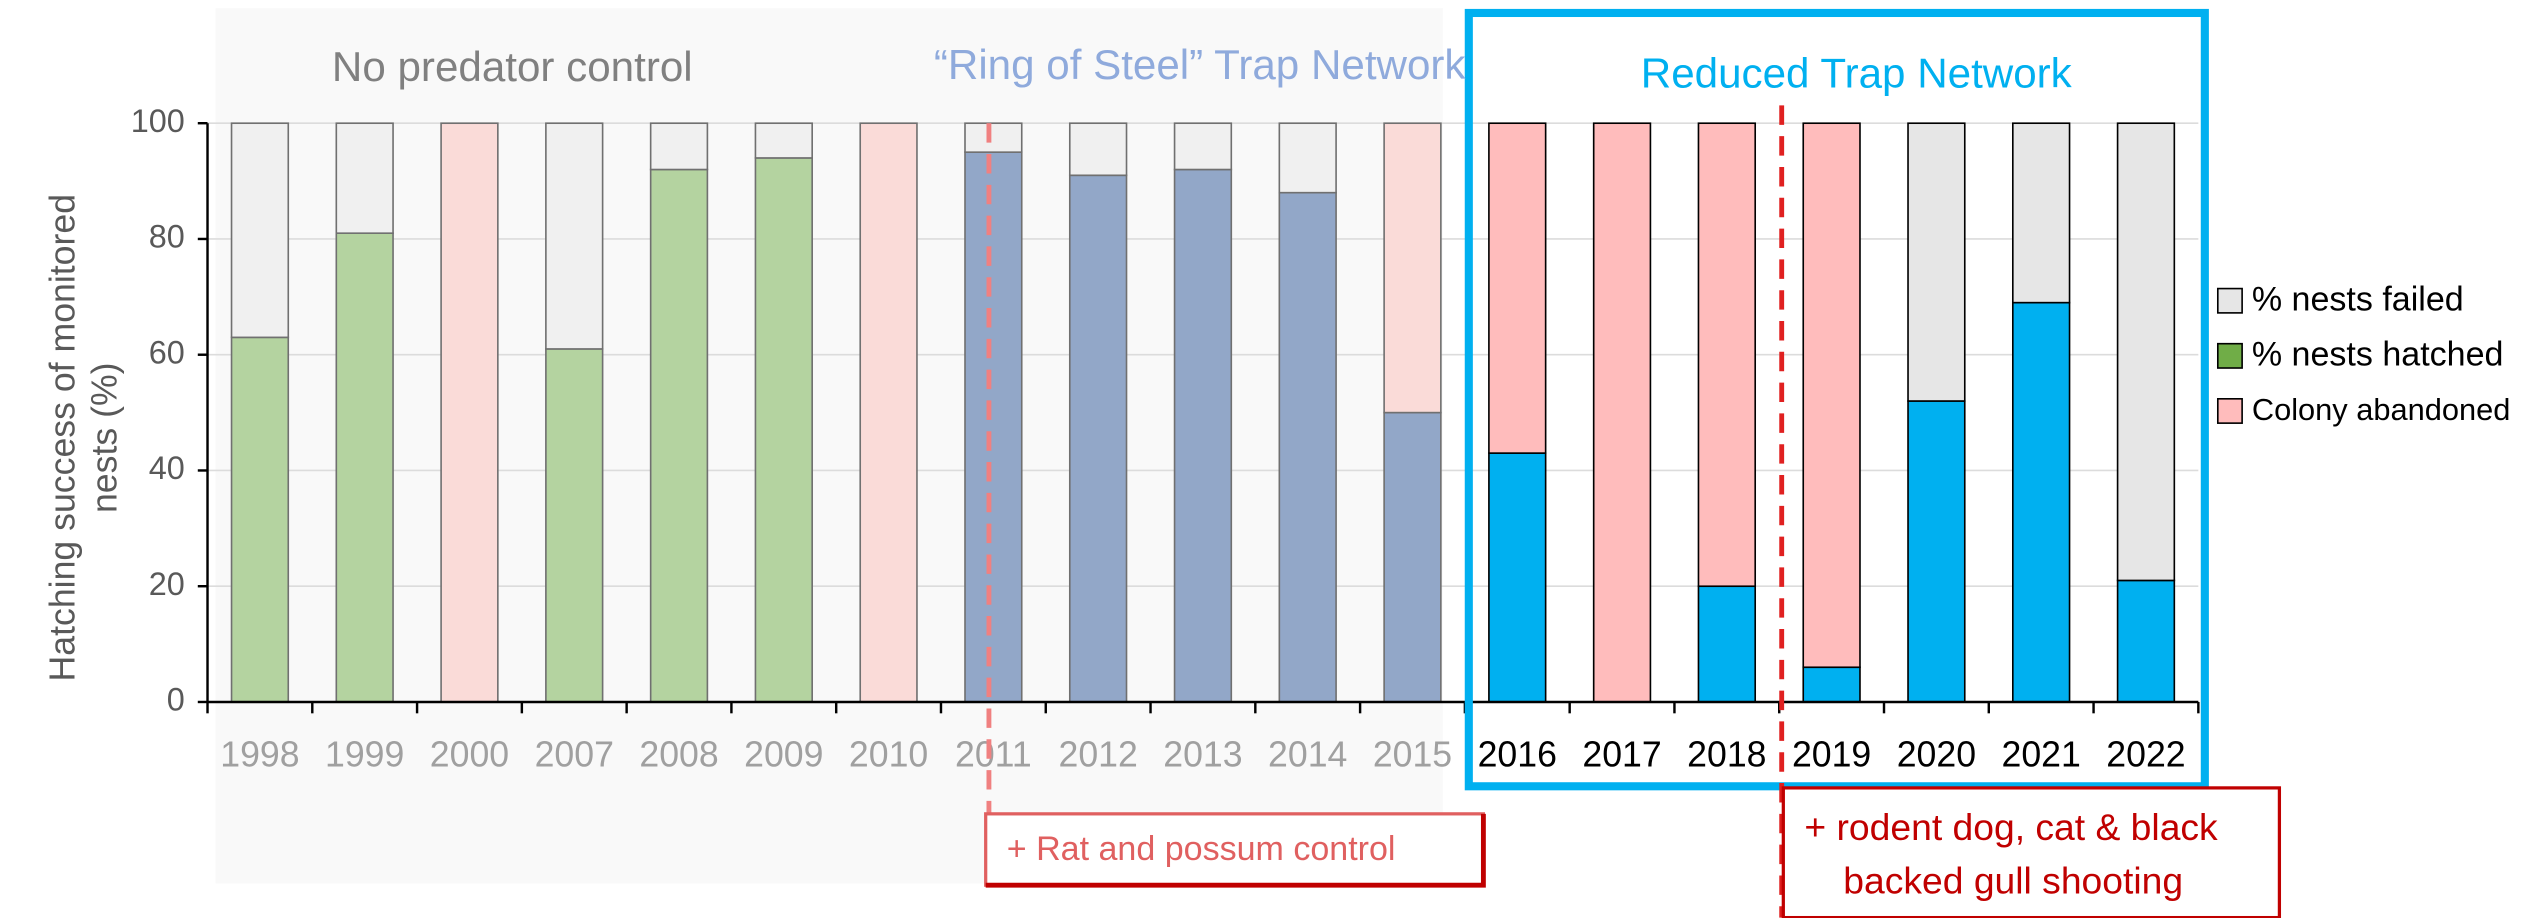 The image size is (2542, 918). What do you see at coordinates (1412, 755) in the screenshot?
I see `x-tick-label: 2015` at bounding box center [1412, 755].